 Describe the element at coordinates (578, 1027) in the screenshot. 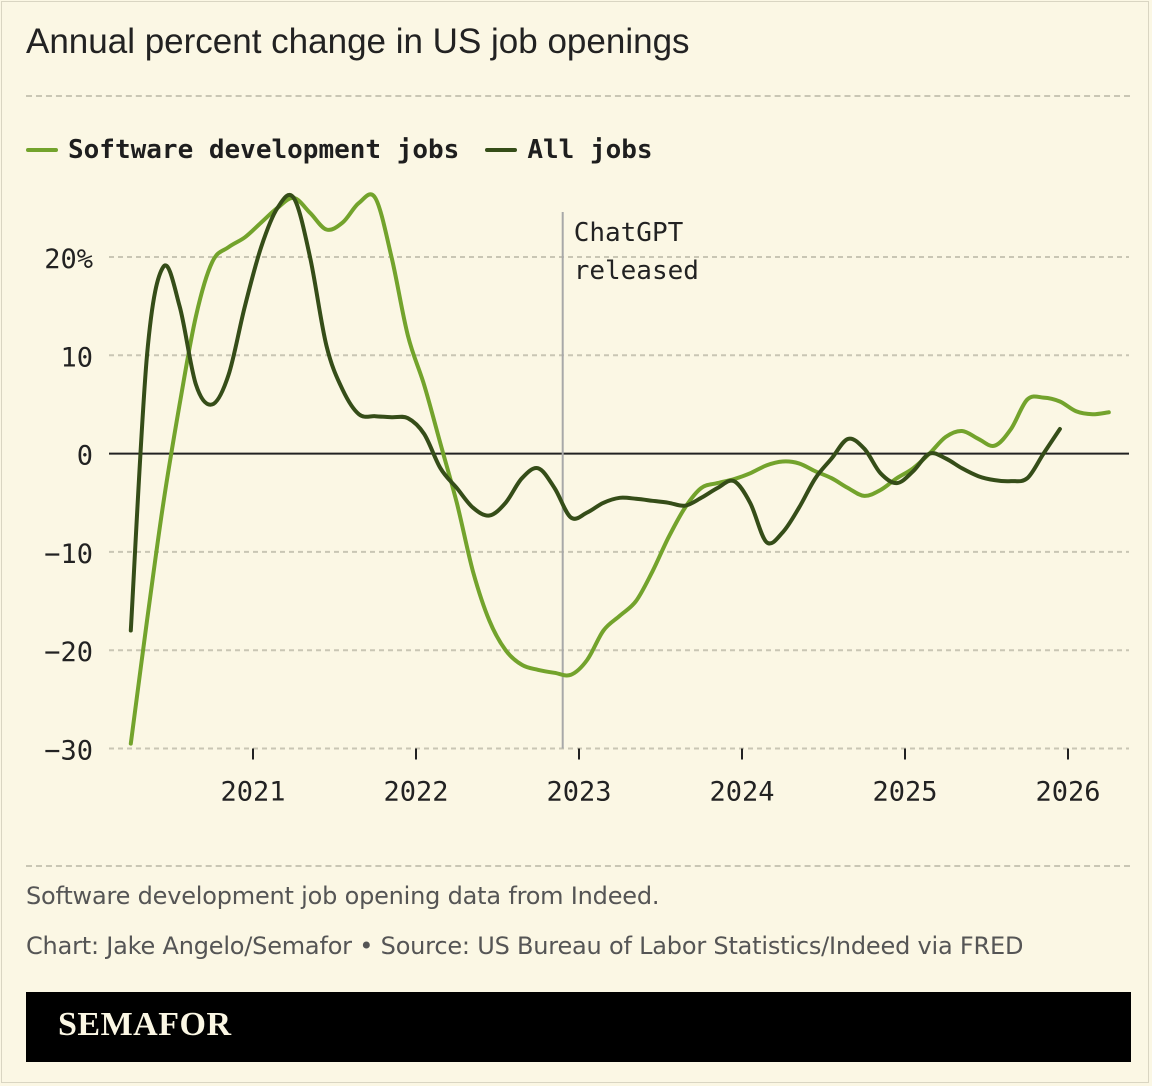

I see `brand-footer: SEMAFOR` at that location.